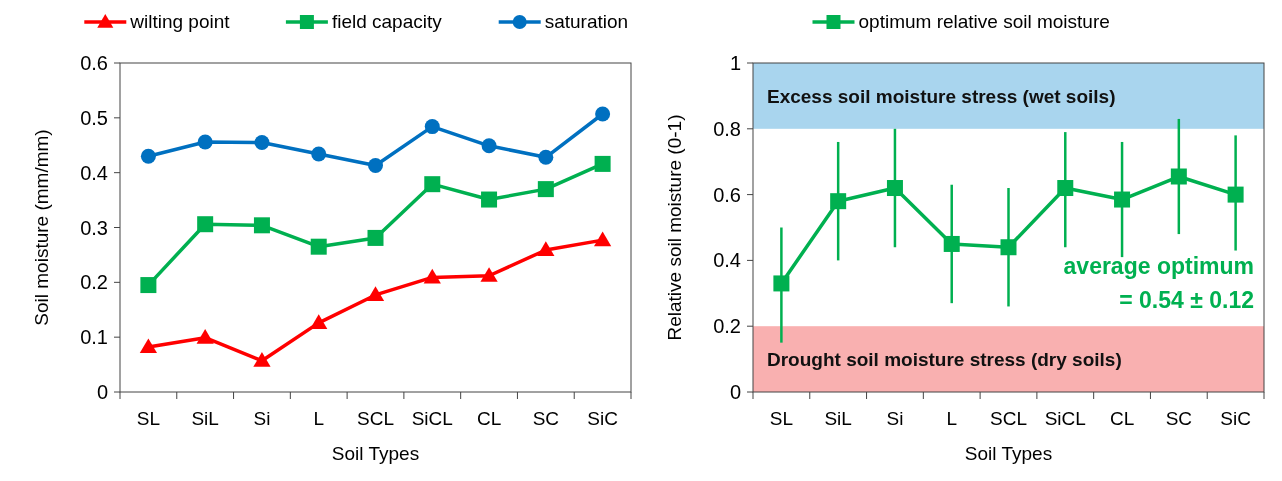 This screenshot has height=481, width=1282. What do you see at coordinates (94, 117) in the screenshot?
I see `y-tick-label: 0.5` at bounding box center [94, 117].